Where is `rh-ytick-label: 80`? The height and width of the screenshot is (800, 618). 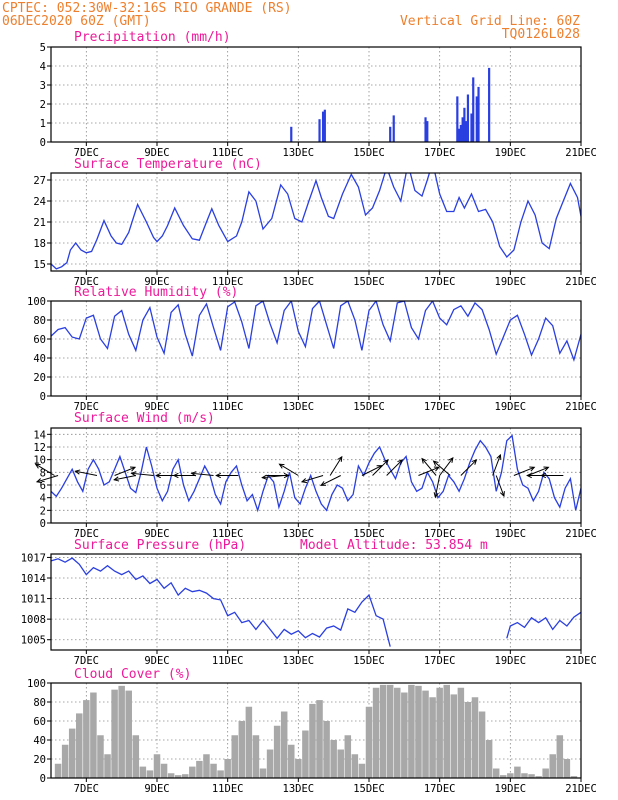
rh-ytick-label: 80 is located at coordinates (39, 321).